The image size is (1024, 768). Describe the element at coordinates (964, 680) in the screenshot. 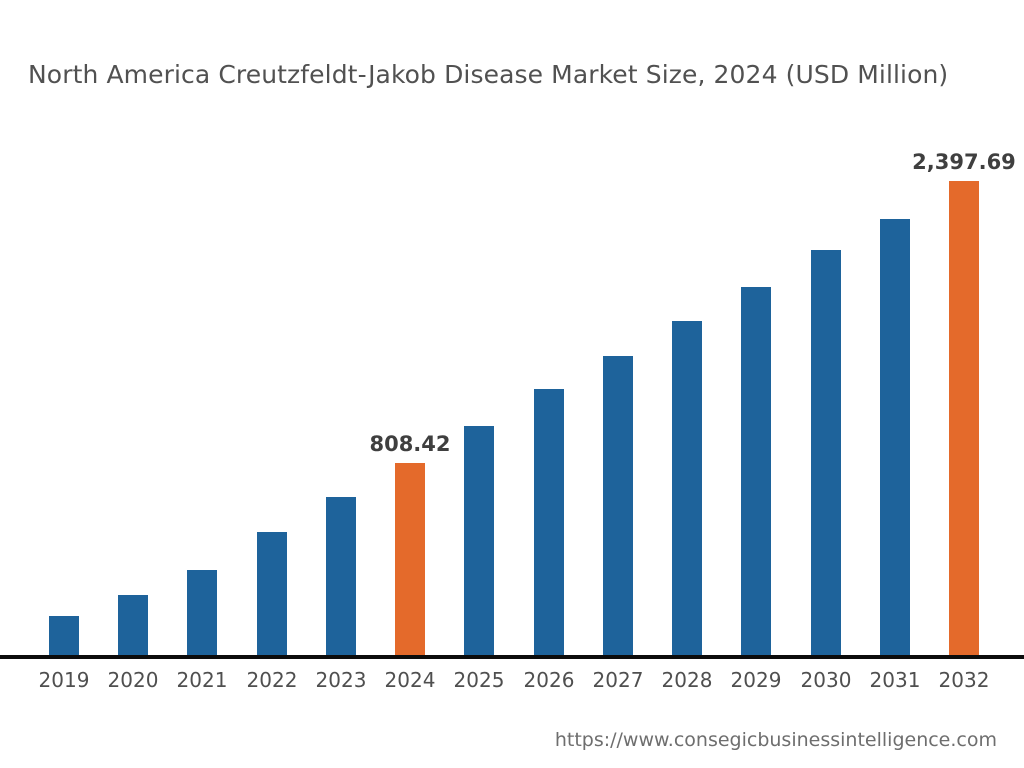

I see `x-tick-2032: 2032` at that location.